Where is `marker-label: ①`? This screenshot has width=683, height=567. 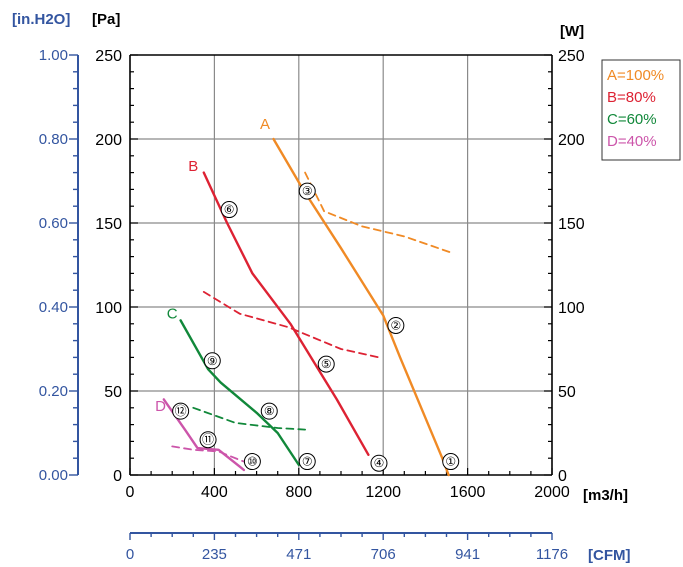
marker-label: ① is located at coordinates (450, 462).